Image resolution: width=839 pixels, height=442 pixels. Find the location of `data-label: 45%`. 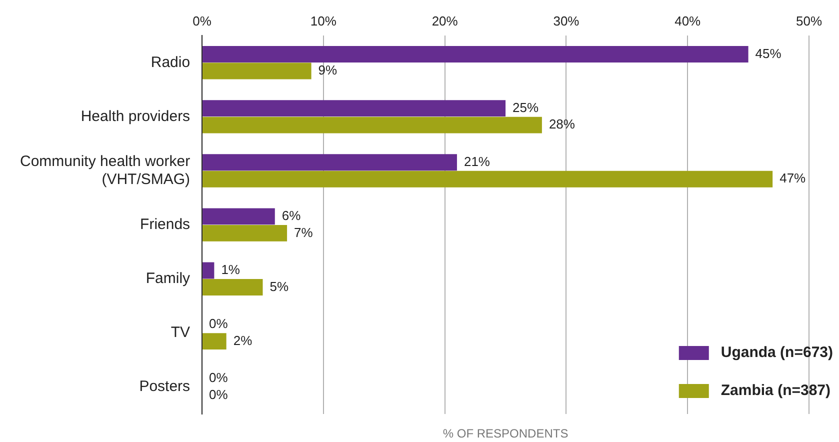

data-label: 45% is located at coordinates (768, 53).